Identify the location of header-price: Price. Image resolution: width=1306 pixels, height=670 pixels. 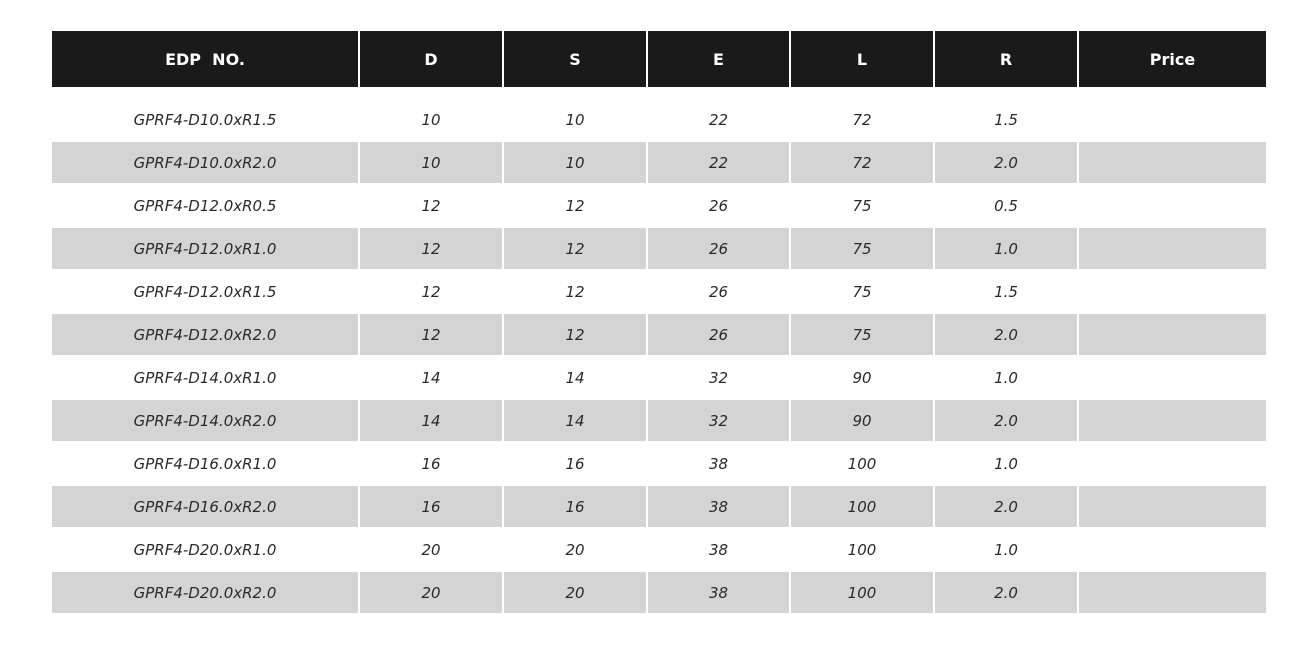
(1172, 59).